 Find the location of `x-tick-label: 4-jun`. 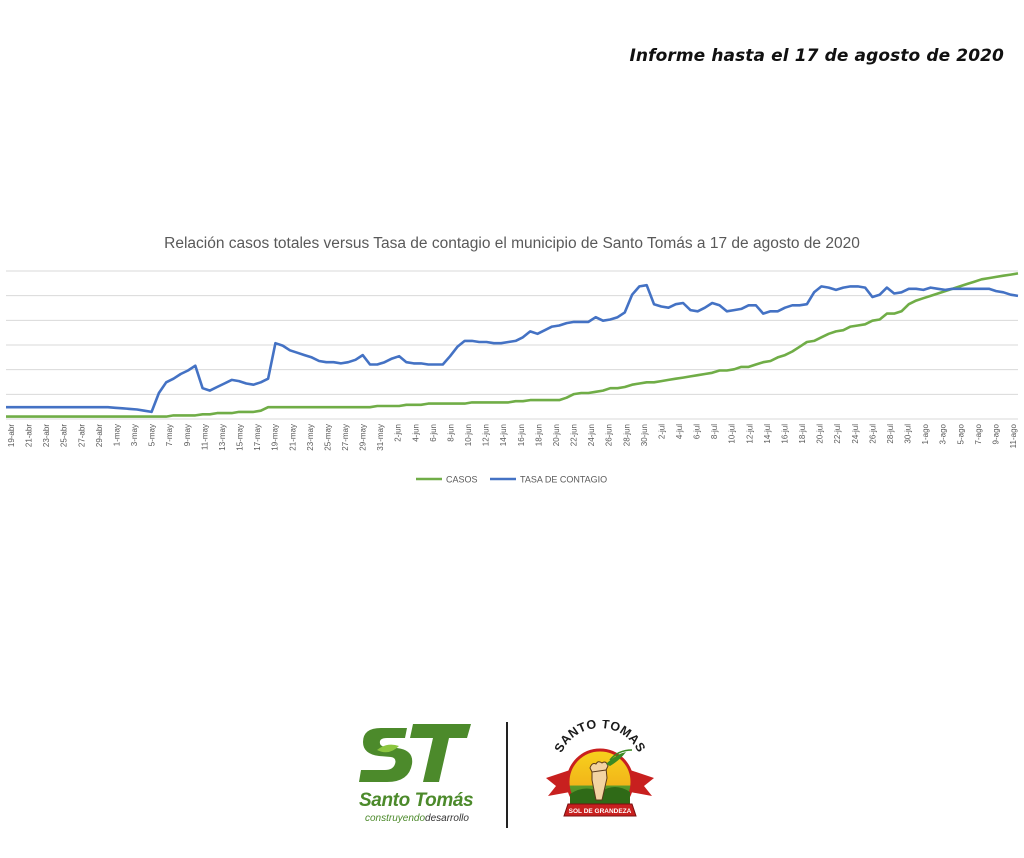

x-tick-label: 4-jun is located at coordinates (415, 433).